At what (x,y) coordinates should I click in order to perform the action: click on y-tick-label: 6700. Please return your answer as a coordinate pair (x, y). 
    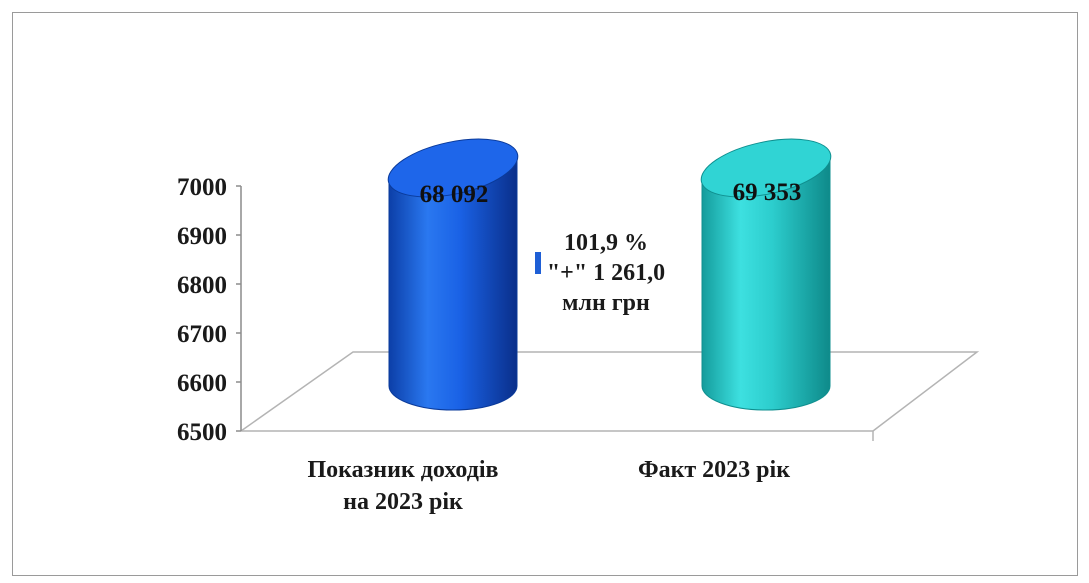
    Looking at the image, I should click on (202, 334).